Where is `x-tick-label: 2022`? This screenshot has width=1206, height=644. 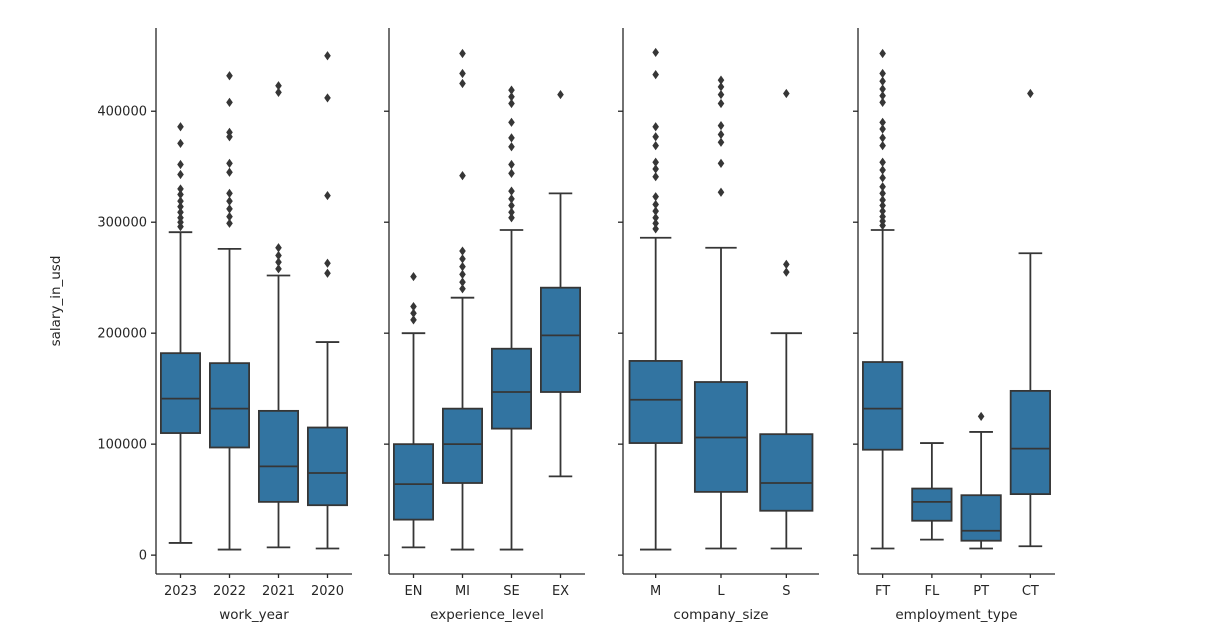 x-tick-label: 2022 is located at coordinates (229, 591).